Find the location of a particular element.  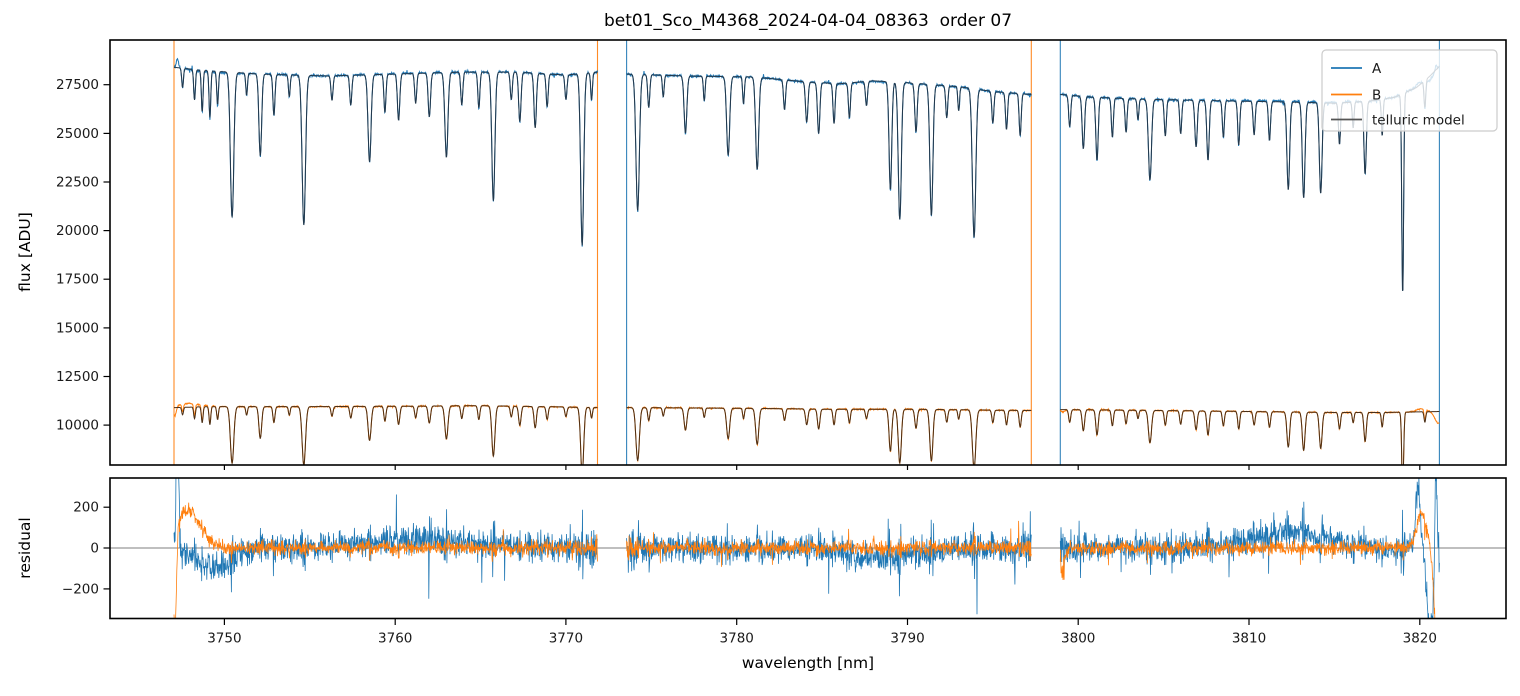

residual-tick-label: −200 is located at coordinates (80, 589).